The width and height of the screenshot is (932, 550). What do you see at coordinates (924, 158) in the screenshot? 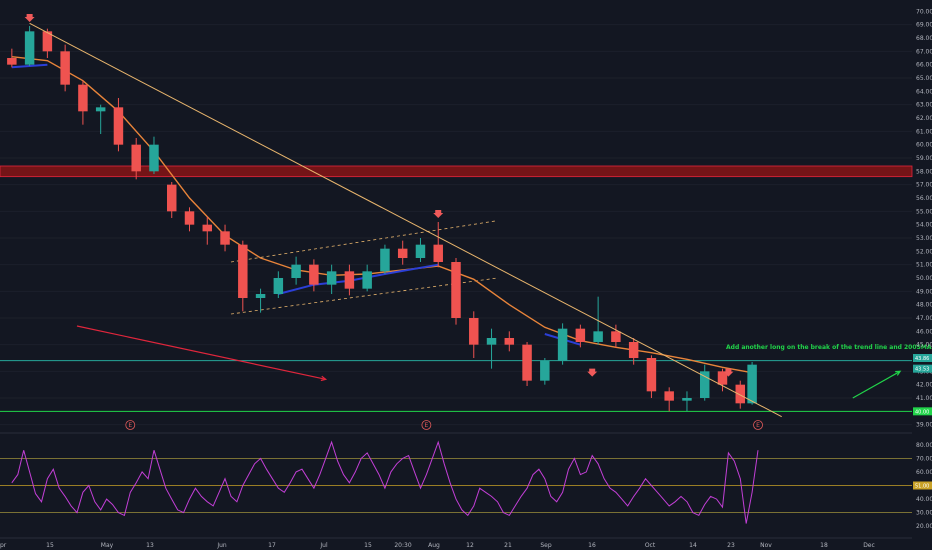
I see `price-tick-label: 59.00` at bounding box center [924, 158].